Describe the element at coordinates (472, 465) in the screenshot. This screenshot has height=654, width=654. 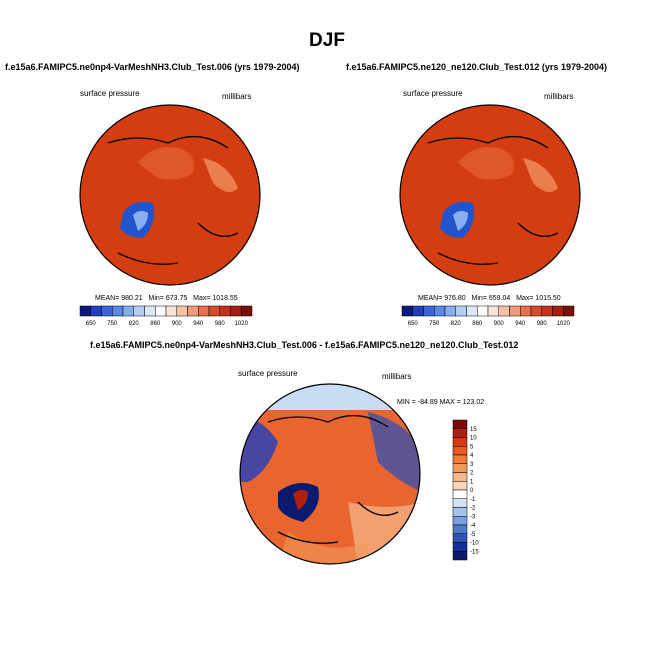
I see `panel-c-colorbar-tick-label: 3` at that location.